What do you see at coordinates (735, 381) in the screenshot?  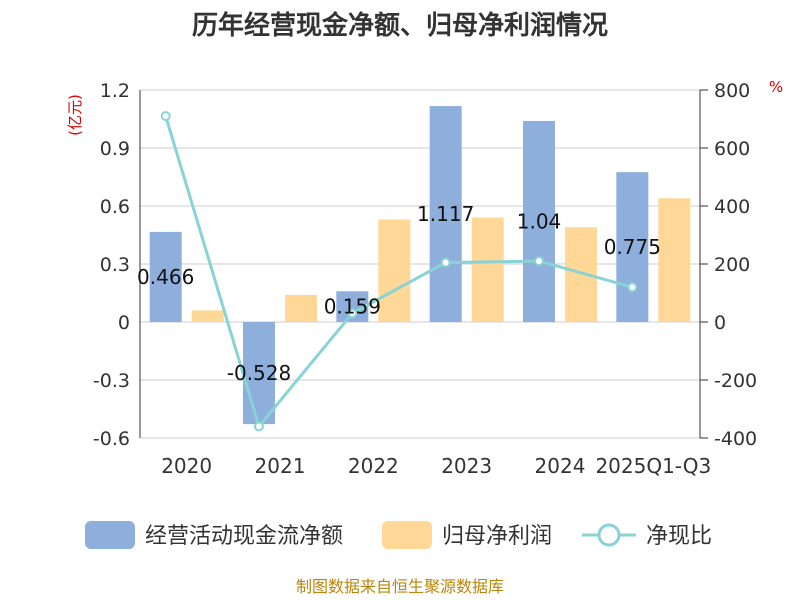 I see `y-right-tick-label: -200` at bounding box center [735, 381].